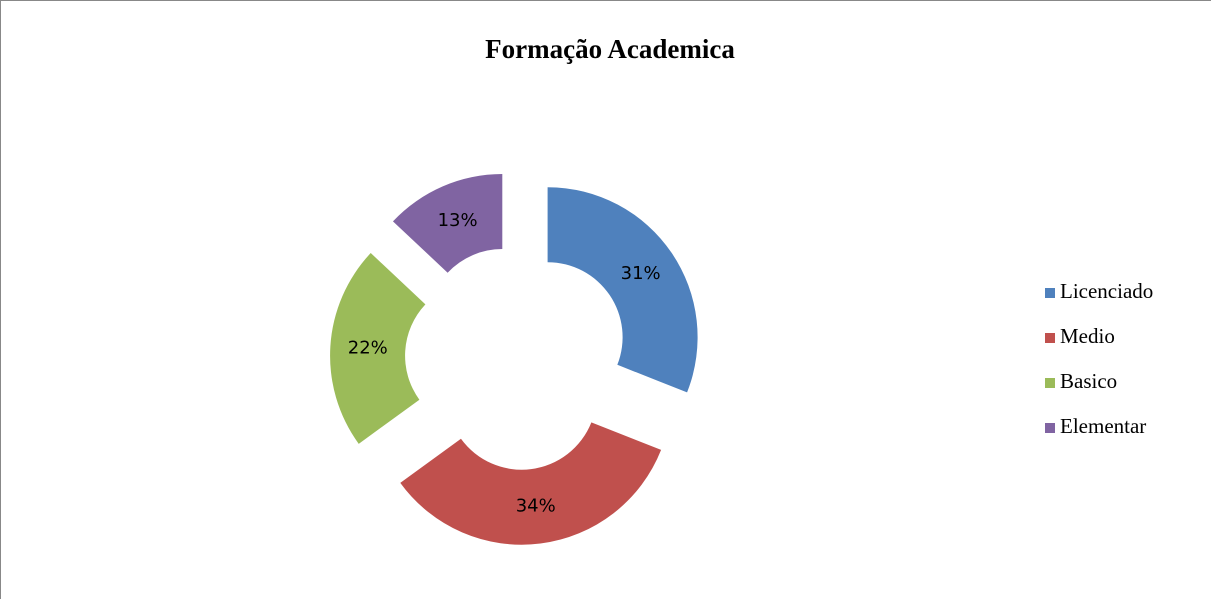 This screenshot has height=599, width=1211. What do you see at coordinates (1106, 291) in the screenshot?
I see `legend-label: Licenciado` at bounding box center [1106, 291].